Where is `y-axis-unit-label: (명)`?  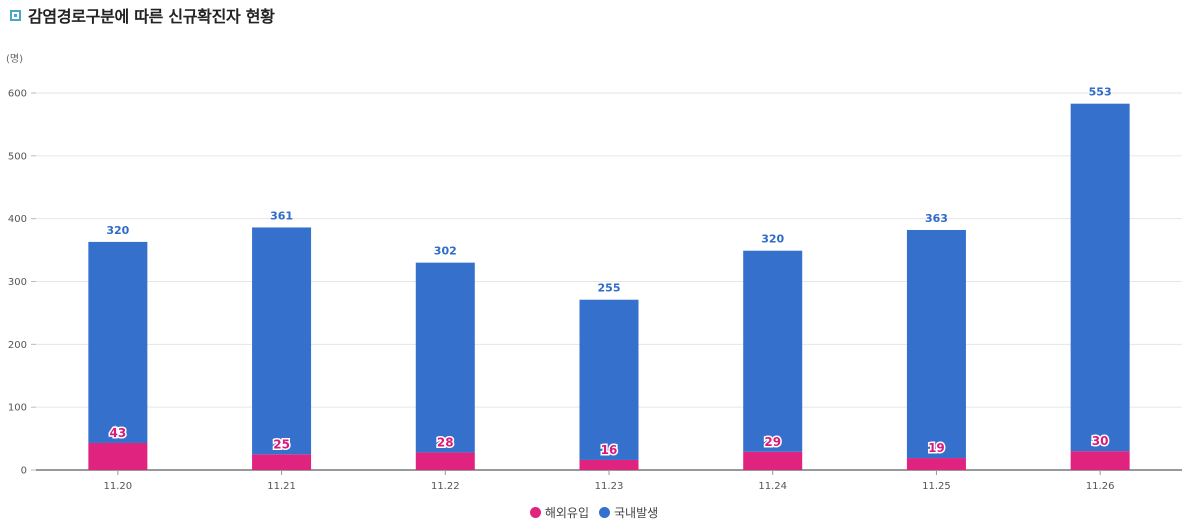 y-axis-unit-label: (명) is located at coordinates (15, 59).